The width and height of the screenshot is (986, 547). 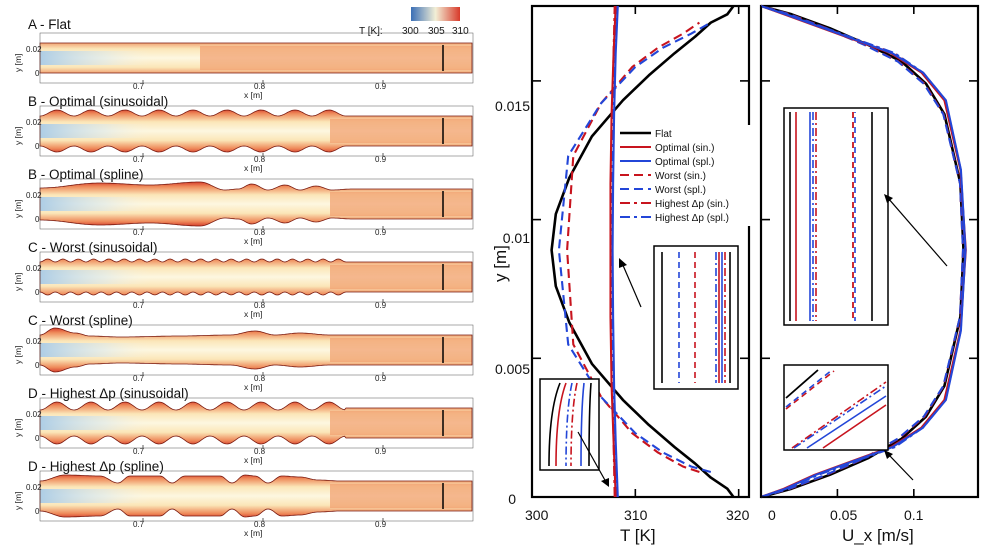 I want to click on legend-highest-dp-spl: Highest Δp (spl.), so click(x=692, y=218).